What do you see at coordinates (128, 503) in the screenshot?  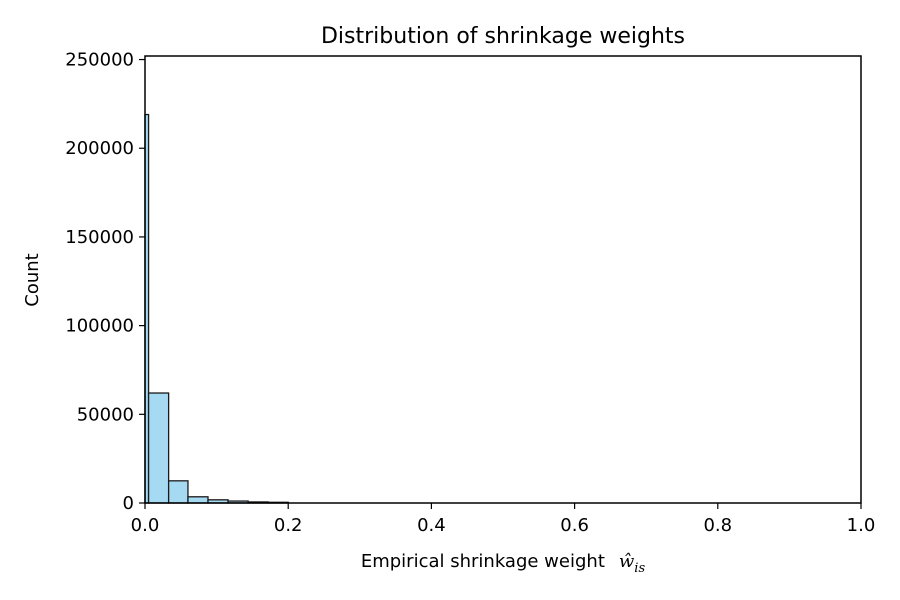 I see `y-tick-label-0: 0` at bounding box center [128, 503].